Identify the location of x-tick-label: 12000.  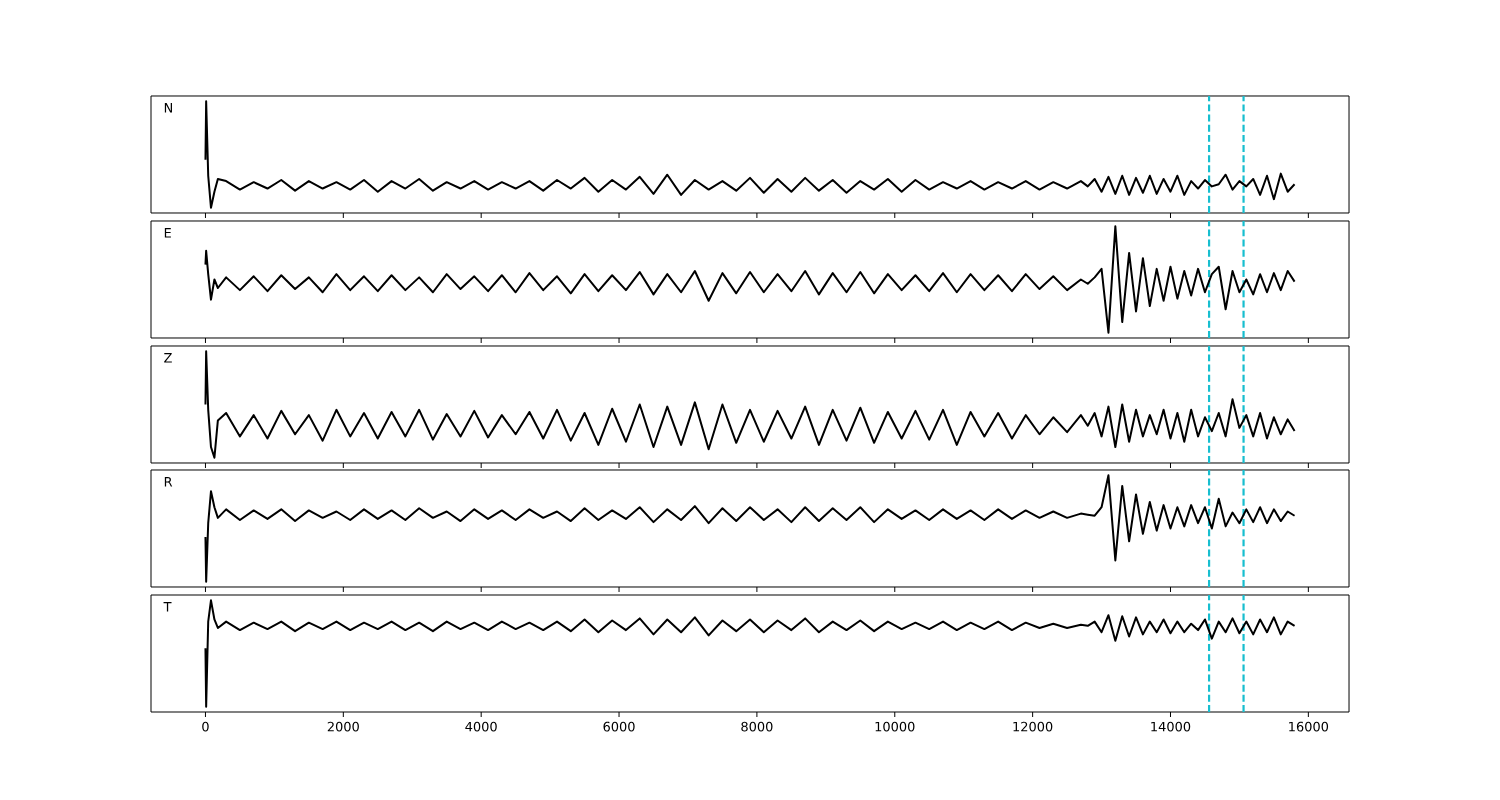
(1033, 726).